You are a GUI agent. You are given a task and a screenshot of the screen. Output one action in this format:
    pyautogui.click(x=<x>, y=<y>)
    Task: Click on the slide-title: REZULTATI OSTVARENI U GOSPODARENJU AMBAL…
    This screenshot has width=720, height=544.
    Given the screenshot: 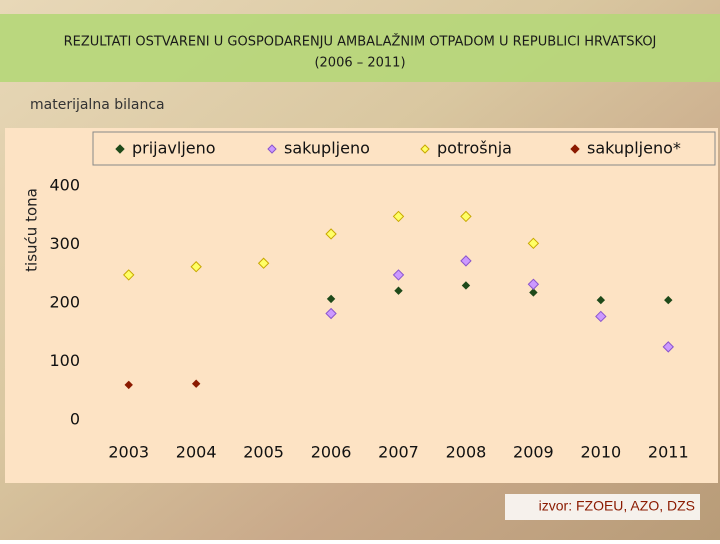 What is the action you would take?
    pyautogui.click(x=360, y=42)
    